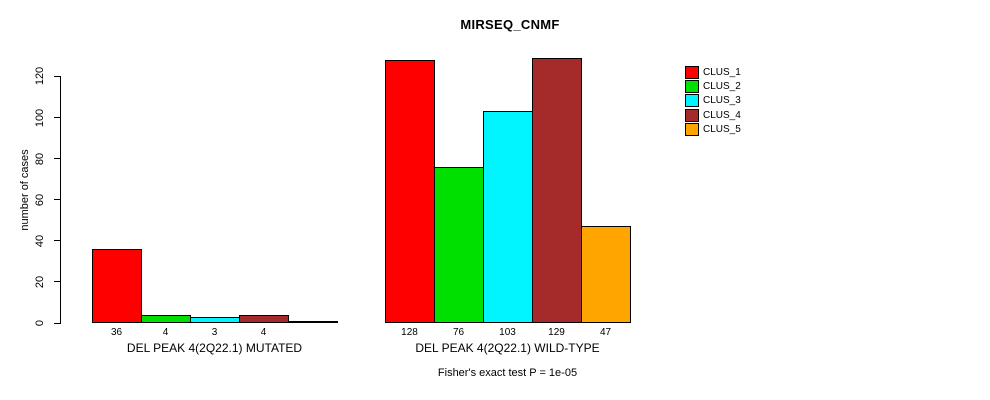 The image size is (990, 400). I want to click on y-tick-label: 0, so click(40, 323).